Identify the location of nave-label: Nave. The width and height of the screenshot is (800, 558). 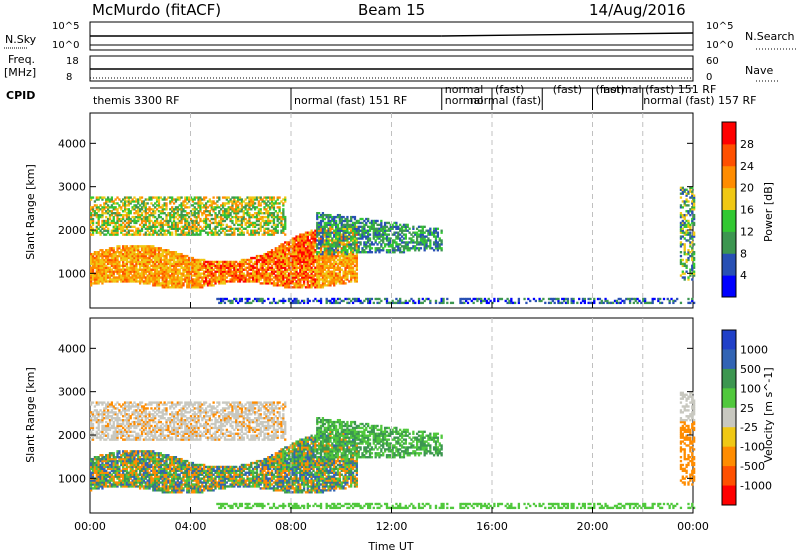
(759, 70).